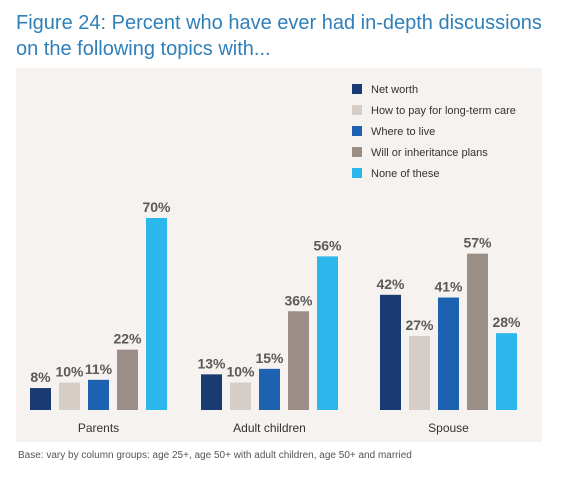 The image size is (564, 478). I want to click on bar-value-label: 28%, so click(506, 322).